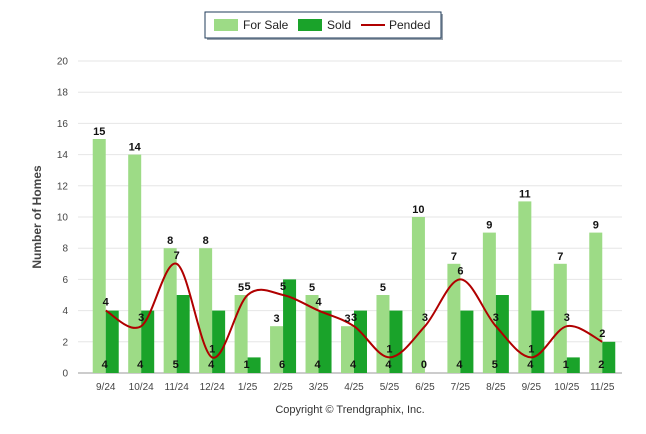 The width and height of the screenshot is (646, 434). What do you see at coordinates (339, 25) in the screenshot?
I see `legend-label-sold: Sold` at bounding box center [339, 25].